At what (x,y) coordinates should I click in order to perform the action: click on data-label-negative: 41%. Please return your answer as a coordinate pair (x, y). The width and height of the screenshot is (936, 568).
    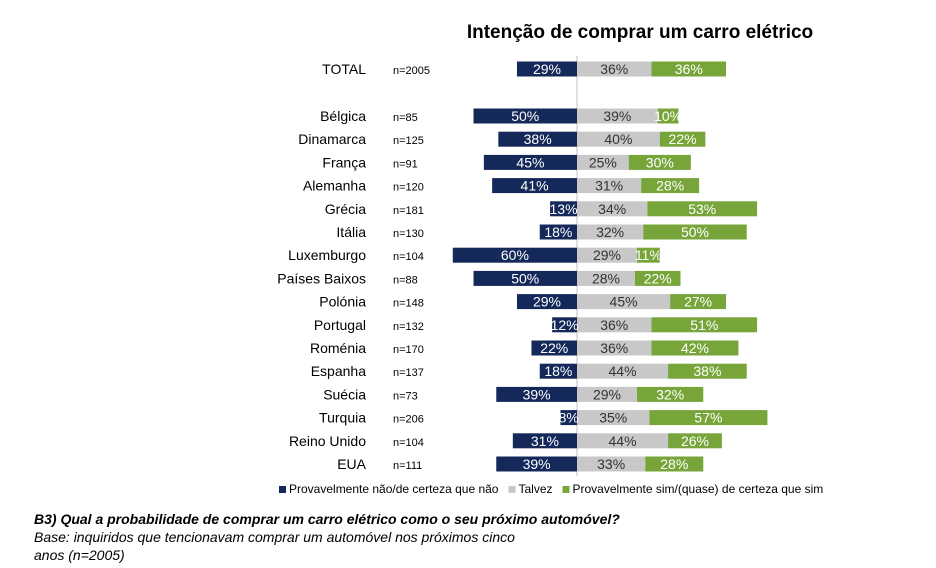
    Looking at the image, I should click on (535, 186).